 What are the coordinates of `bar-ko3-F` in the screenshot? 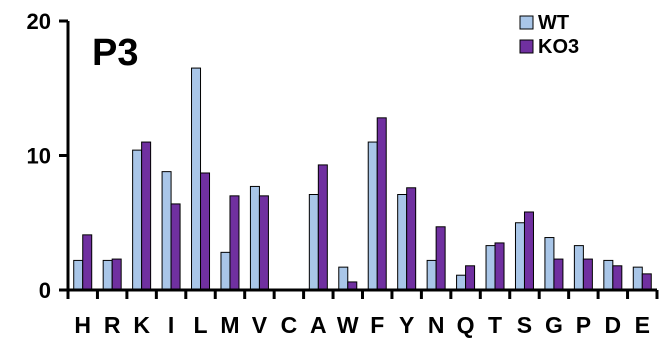 It's located at (381, 204).